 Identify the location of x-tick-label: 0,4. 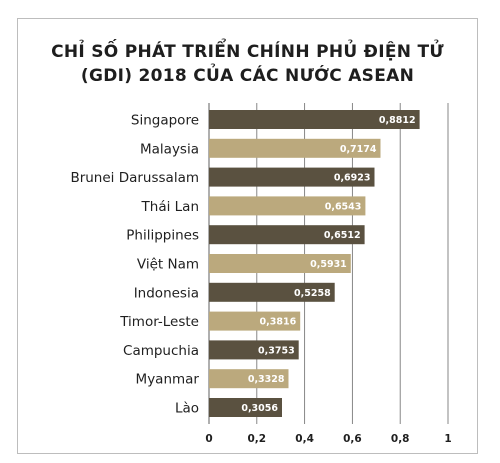
(304, 439).